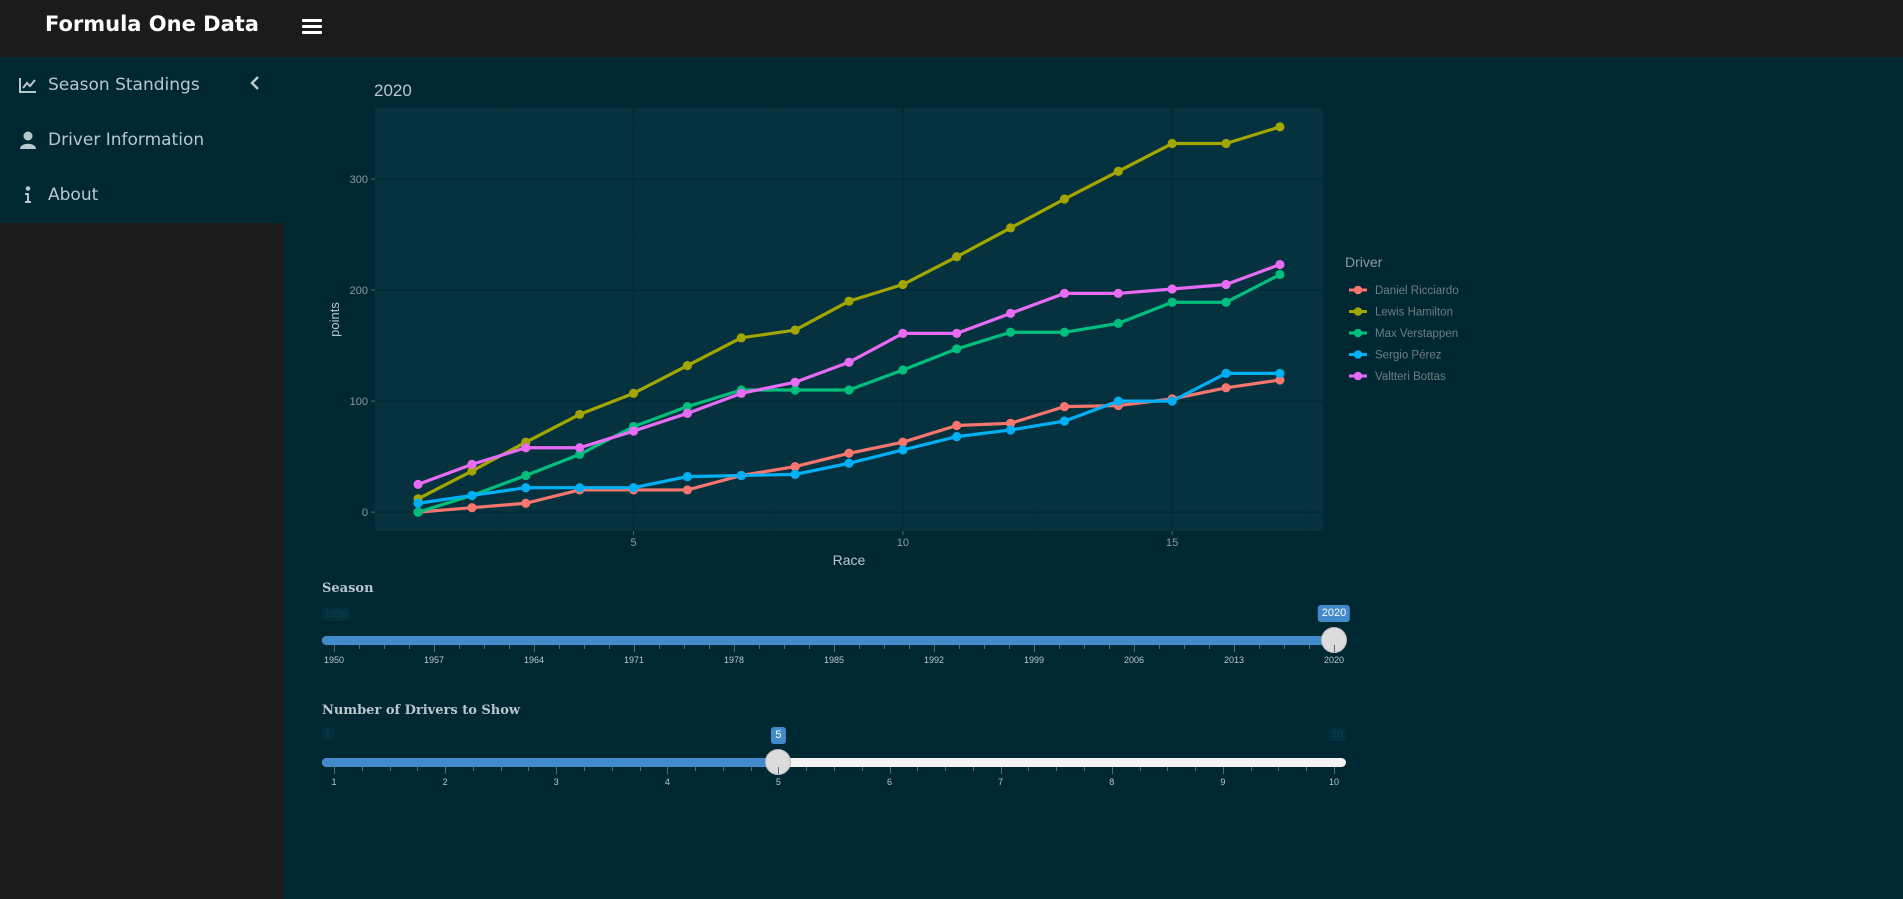 The image size is (1903, 899). Describe the element at coordinates (1410, 377) in the screenshot. I see `legend-label: Valtteri Bottas` at that location.